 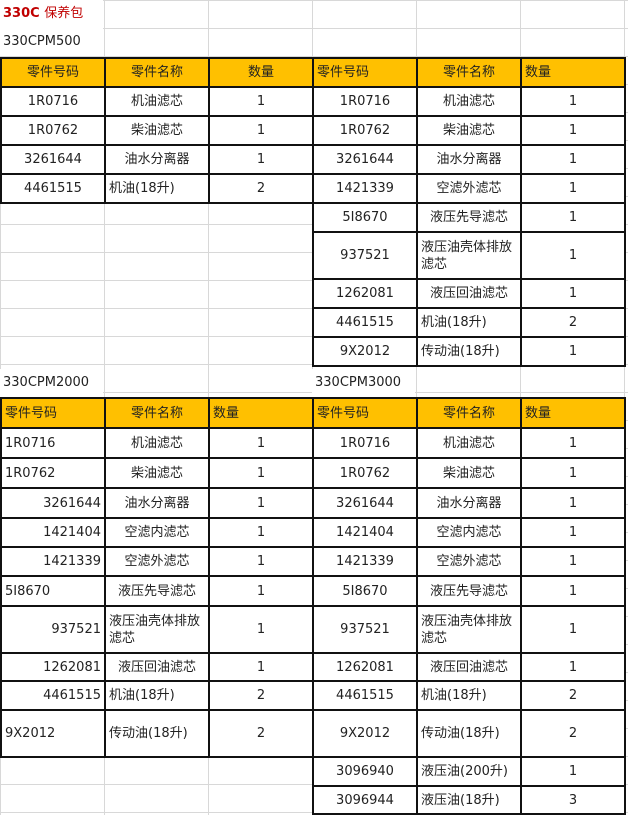 What do you see at coordinates (469, 771) in the screenshot?
I see `part-name-cell: 液压油(200升)` at bounding box center [469, 771].